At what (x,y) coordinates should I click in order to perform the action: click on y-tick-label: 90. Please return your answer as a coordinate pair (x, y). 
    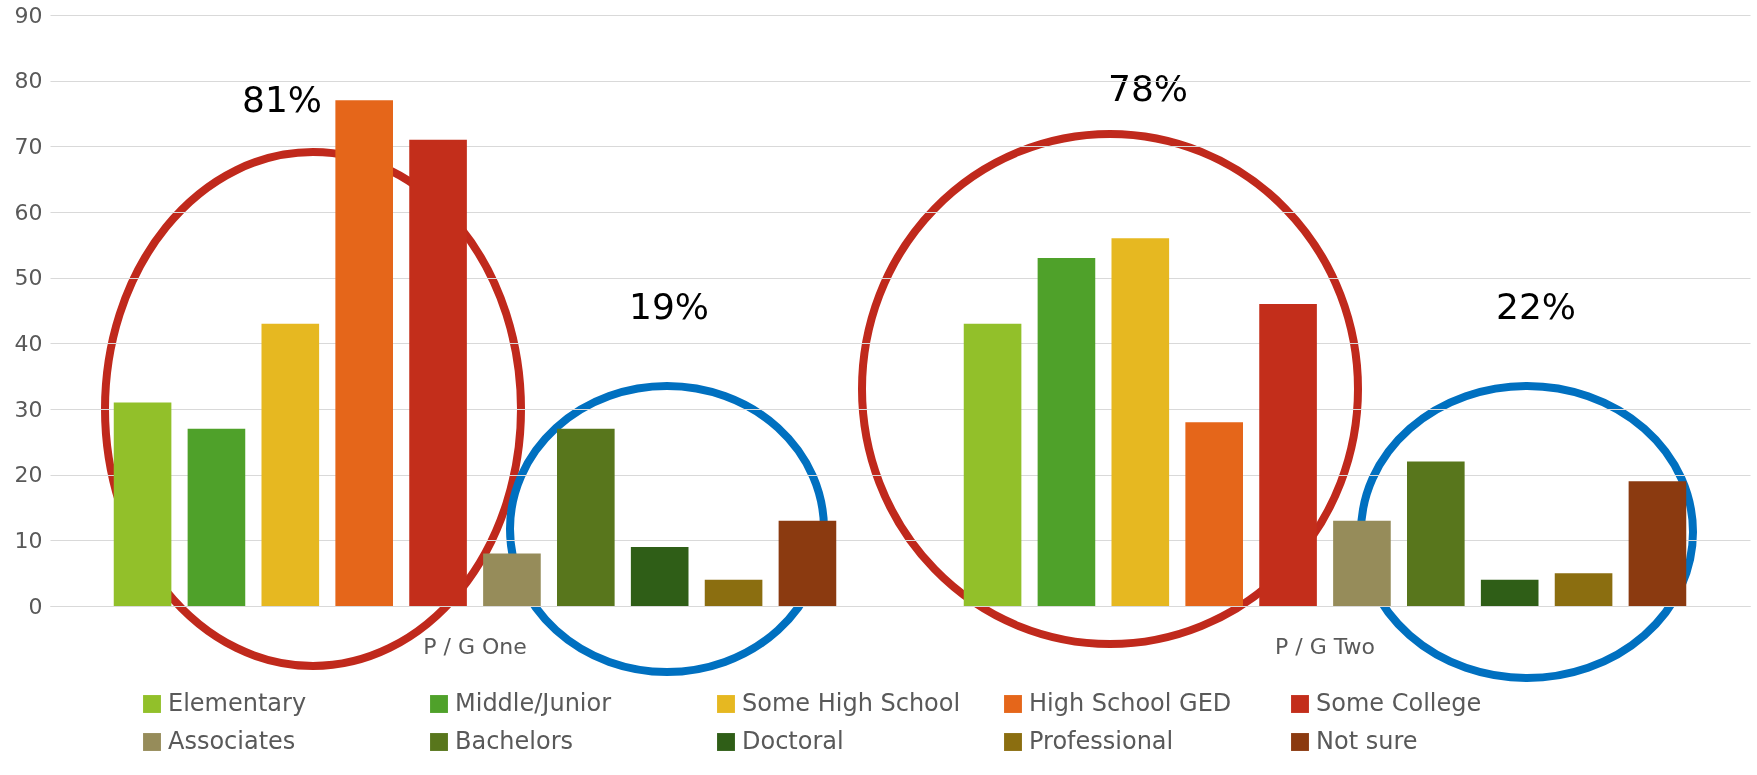
    Looking at the image, I should click on (28, 15).